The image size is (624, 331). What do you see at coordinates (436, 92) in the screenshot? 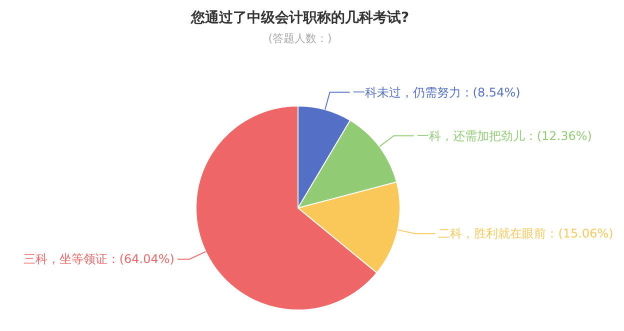
I see `slice-label: 一科未过，仍需努力：(8.54%)` at bounding box center [436, 92].